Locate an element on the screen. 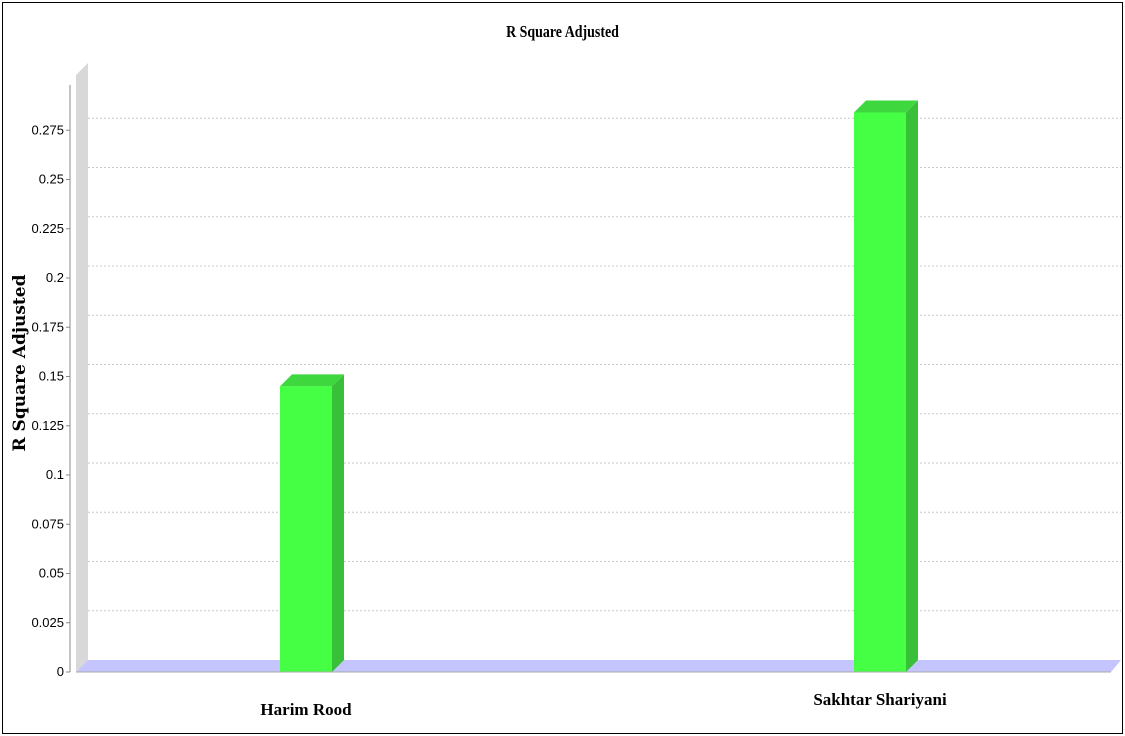 Image resolution: width=1125 pixels, height=736 pixels. x-category-label: Harim Rood is located at coordinates (306, 709).